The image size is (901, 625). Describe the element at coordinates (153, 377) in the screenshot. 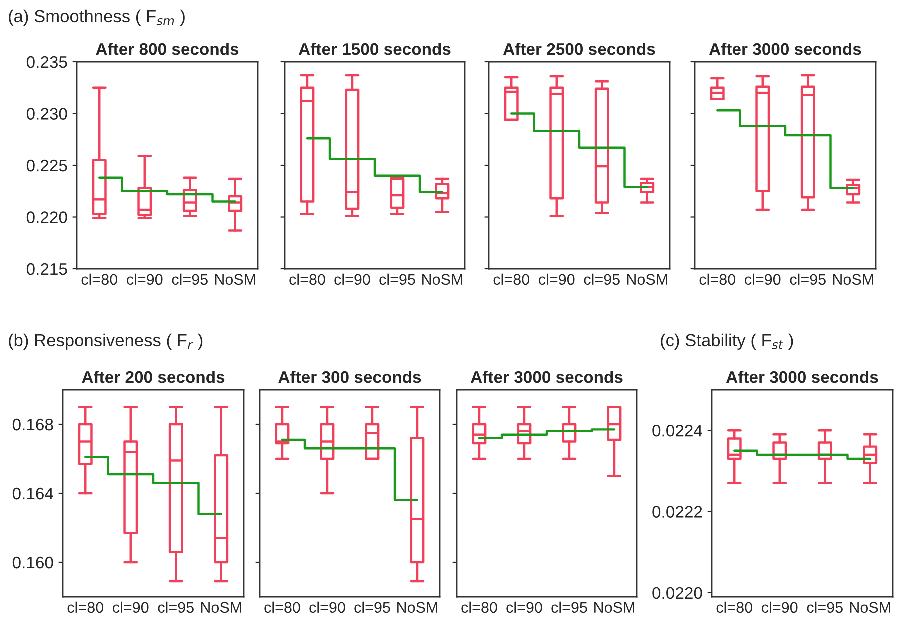

I see `chart-title: After 200 seconds` at that location.